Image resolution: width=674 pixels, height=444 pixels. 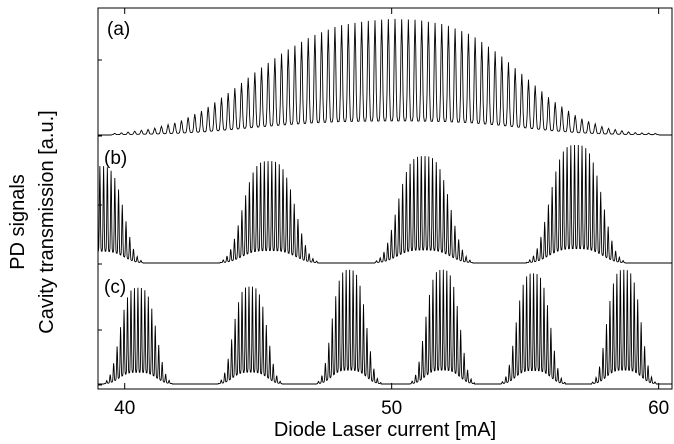 What do you see at coordinates (115, 158) in the screenshot?
I see `panel-label-b: (b)` at bounding box center [115, 158].